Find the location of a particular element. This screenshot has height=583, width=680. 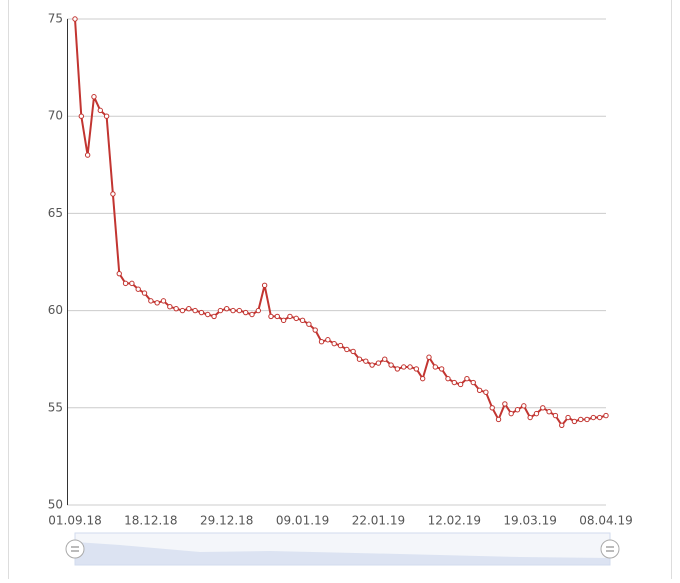

y-tick-label: 65 is located at coordinates (55, 213).